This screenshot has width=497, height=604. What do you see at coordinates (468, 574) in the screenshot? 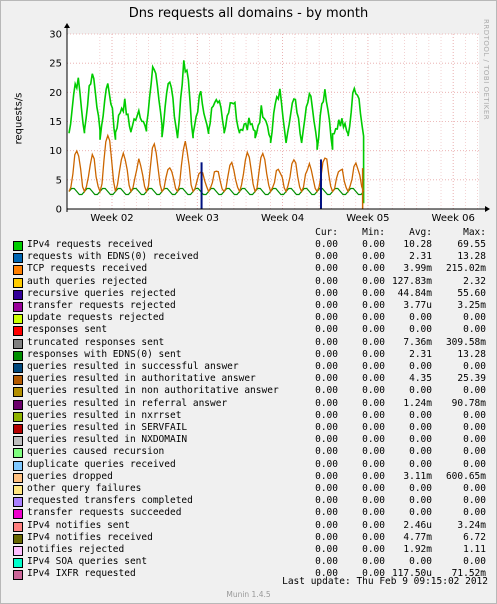
I see `legend-value-max: 71.52m` at bounding box center [468, 574].